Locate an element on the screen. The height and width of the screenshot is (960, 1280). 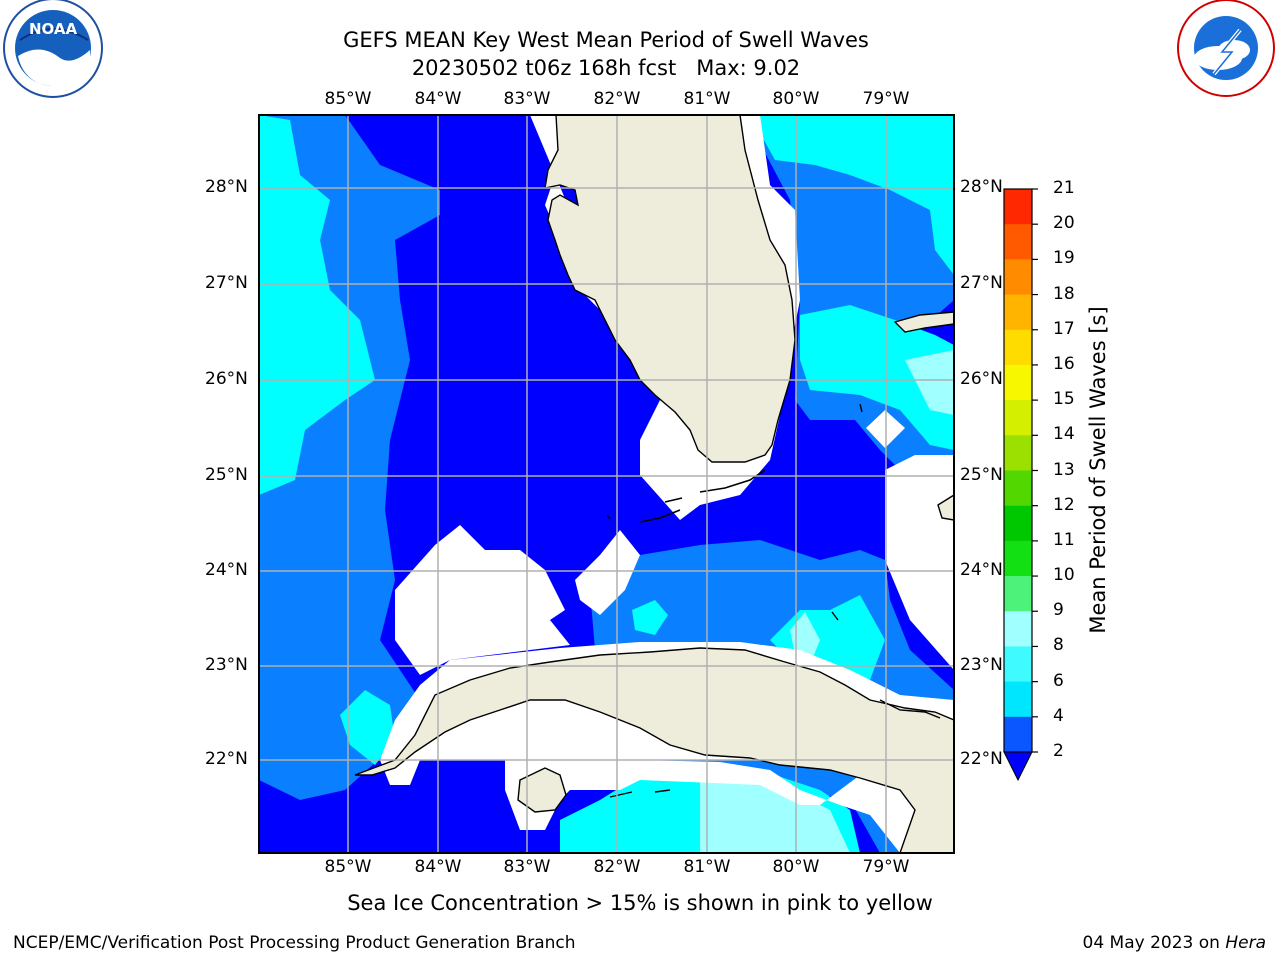
lon-label-top: 84°W is located at coordinates (438, 99).